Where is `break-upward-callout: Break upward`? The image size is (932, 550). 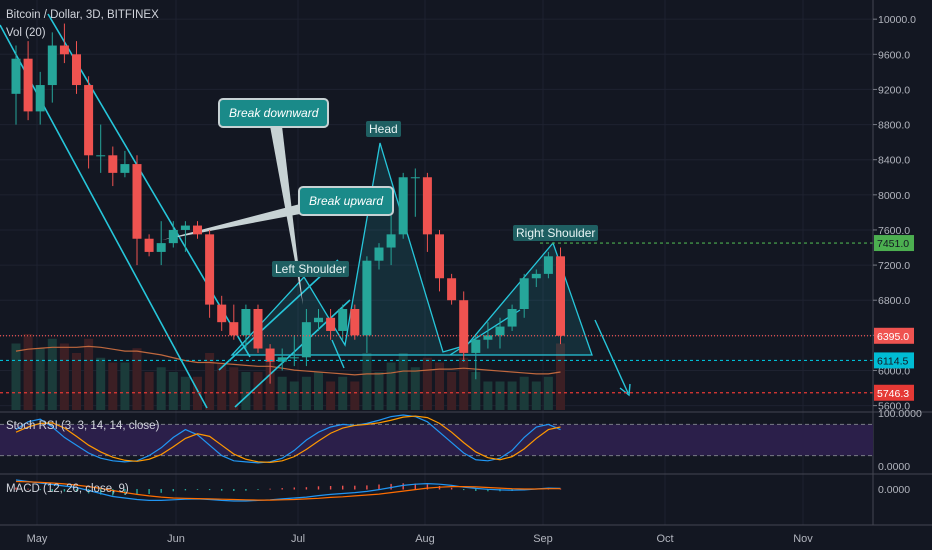
break-upward-callout: Break upward is located at coordinates (346, 201).